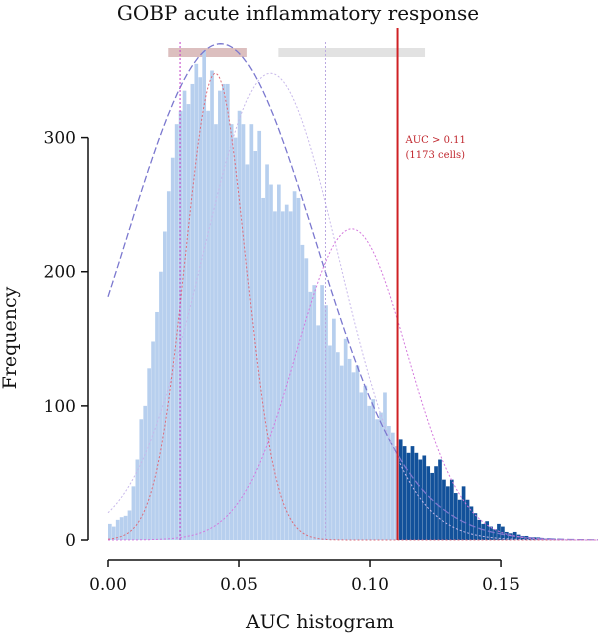  Describe the element at coordinates (70, 541) in the screenshot. I see `y-tick-label: 0` at that location.